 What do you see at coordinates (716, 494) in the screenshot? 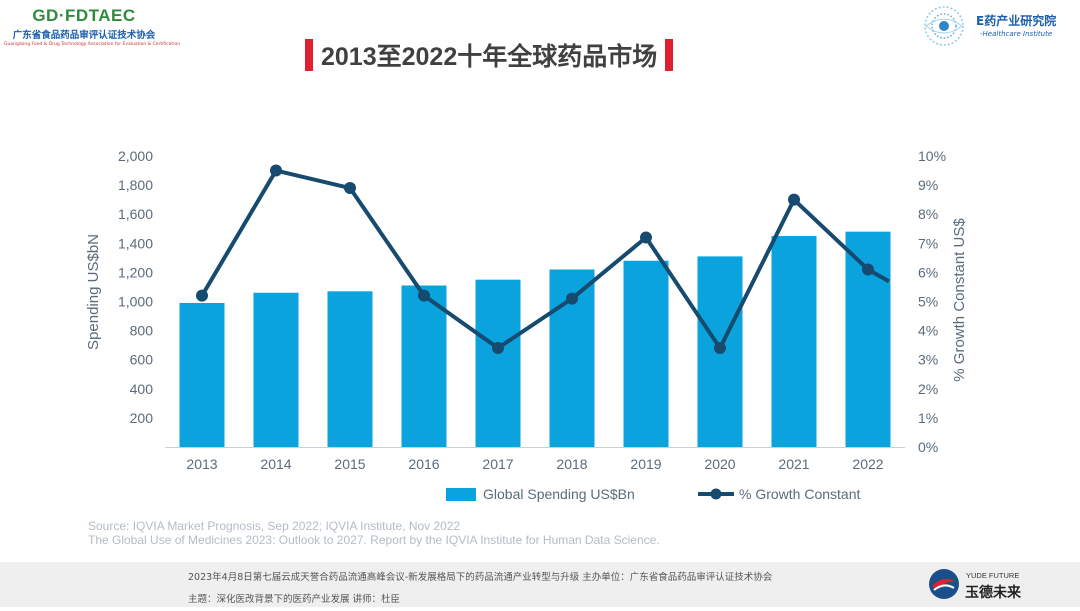
I see `legend-line-marker` at bounding box center [716, 494].